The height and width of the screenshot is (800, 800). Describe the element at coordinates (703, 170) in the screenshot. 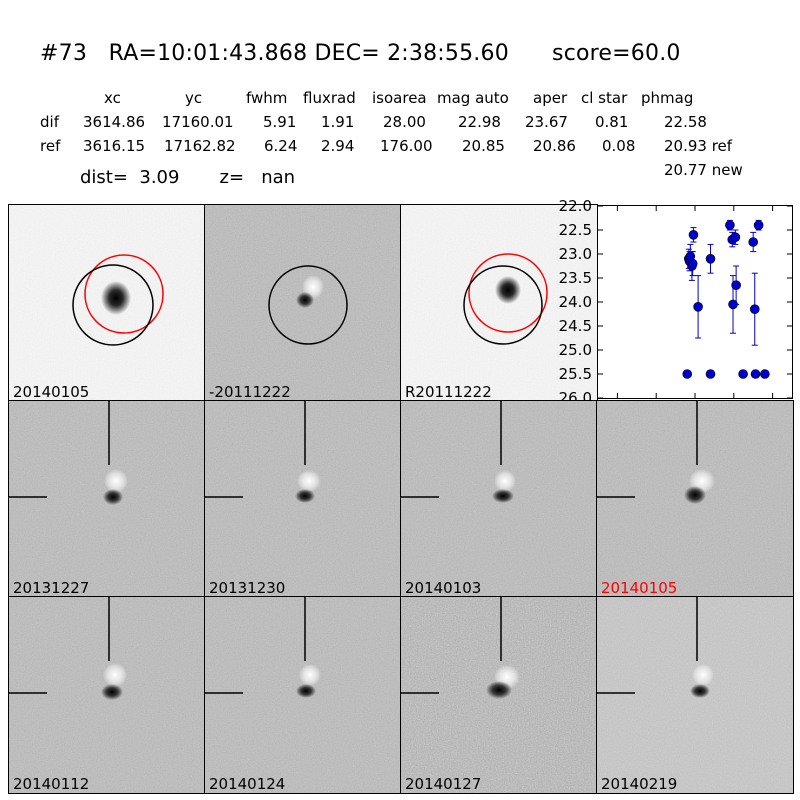

I see `new-phmag: 20.77 new` at that location.